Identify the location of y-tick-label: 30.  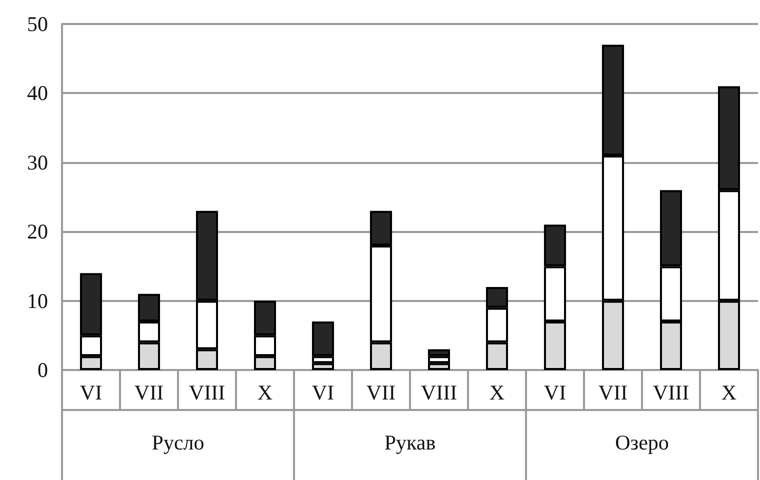
(37, 162).